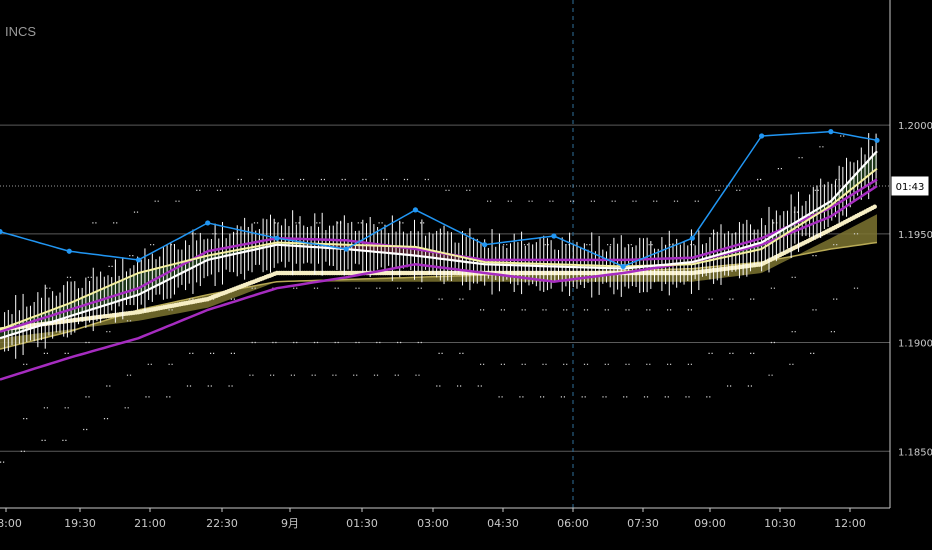 The image size is (932, 550). What do you see at coordinates (915, 126) in the screenshot?
I see `y-tick-label: 1.2000` at bounding box center [915, 126].